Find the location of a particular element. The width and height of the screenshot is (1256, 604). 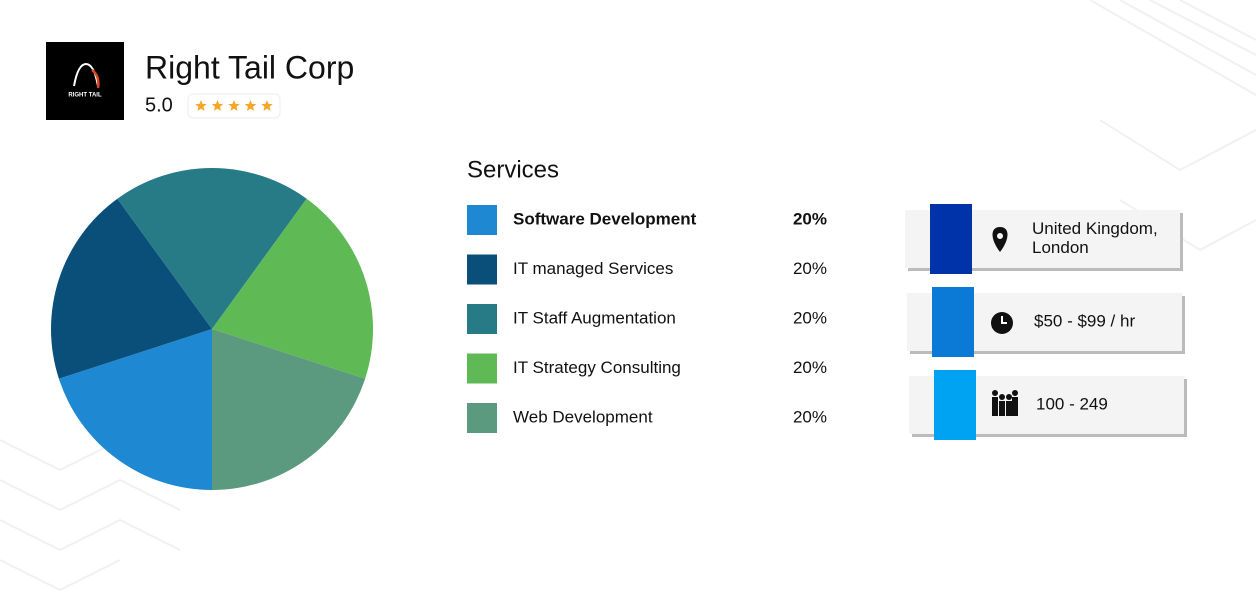

logo-accent is located at coordinates (95, 79).